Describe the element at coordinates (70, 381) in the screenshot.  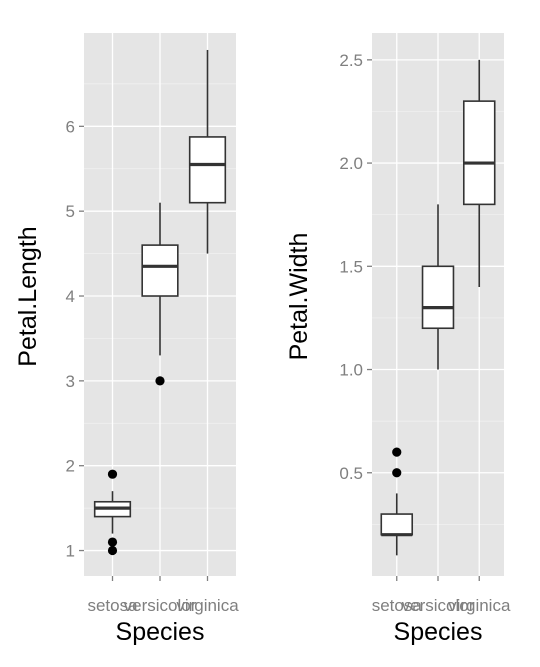
I see `y-tick-label: 3` at that location.